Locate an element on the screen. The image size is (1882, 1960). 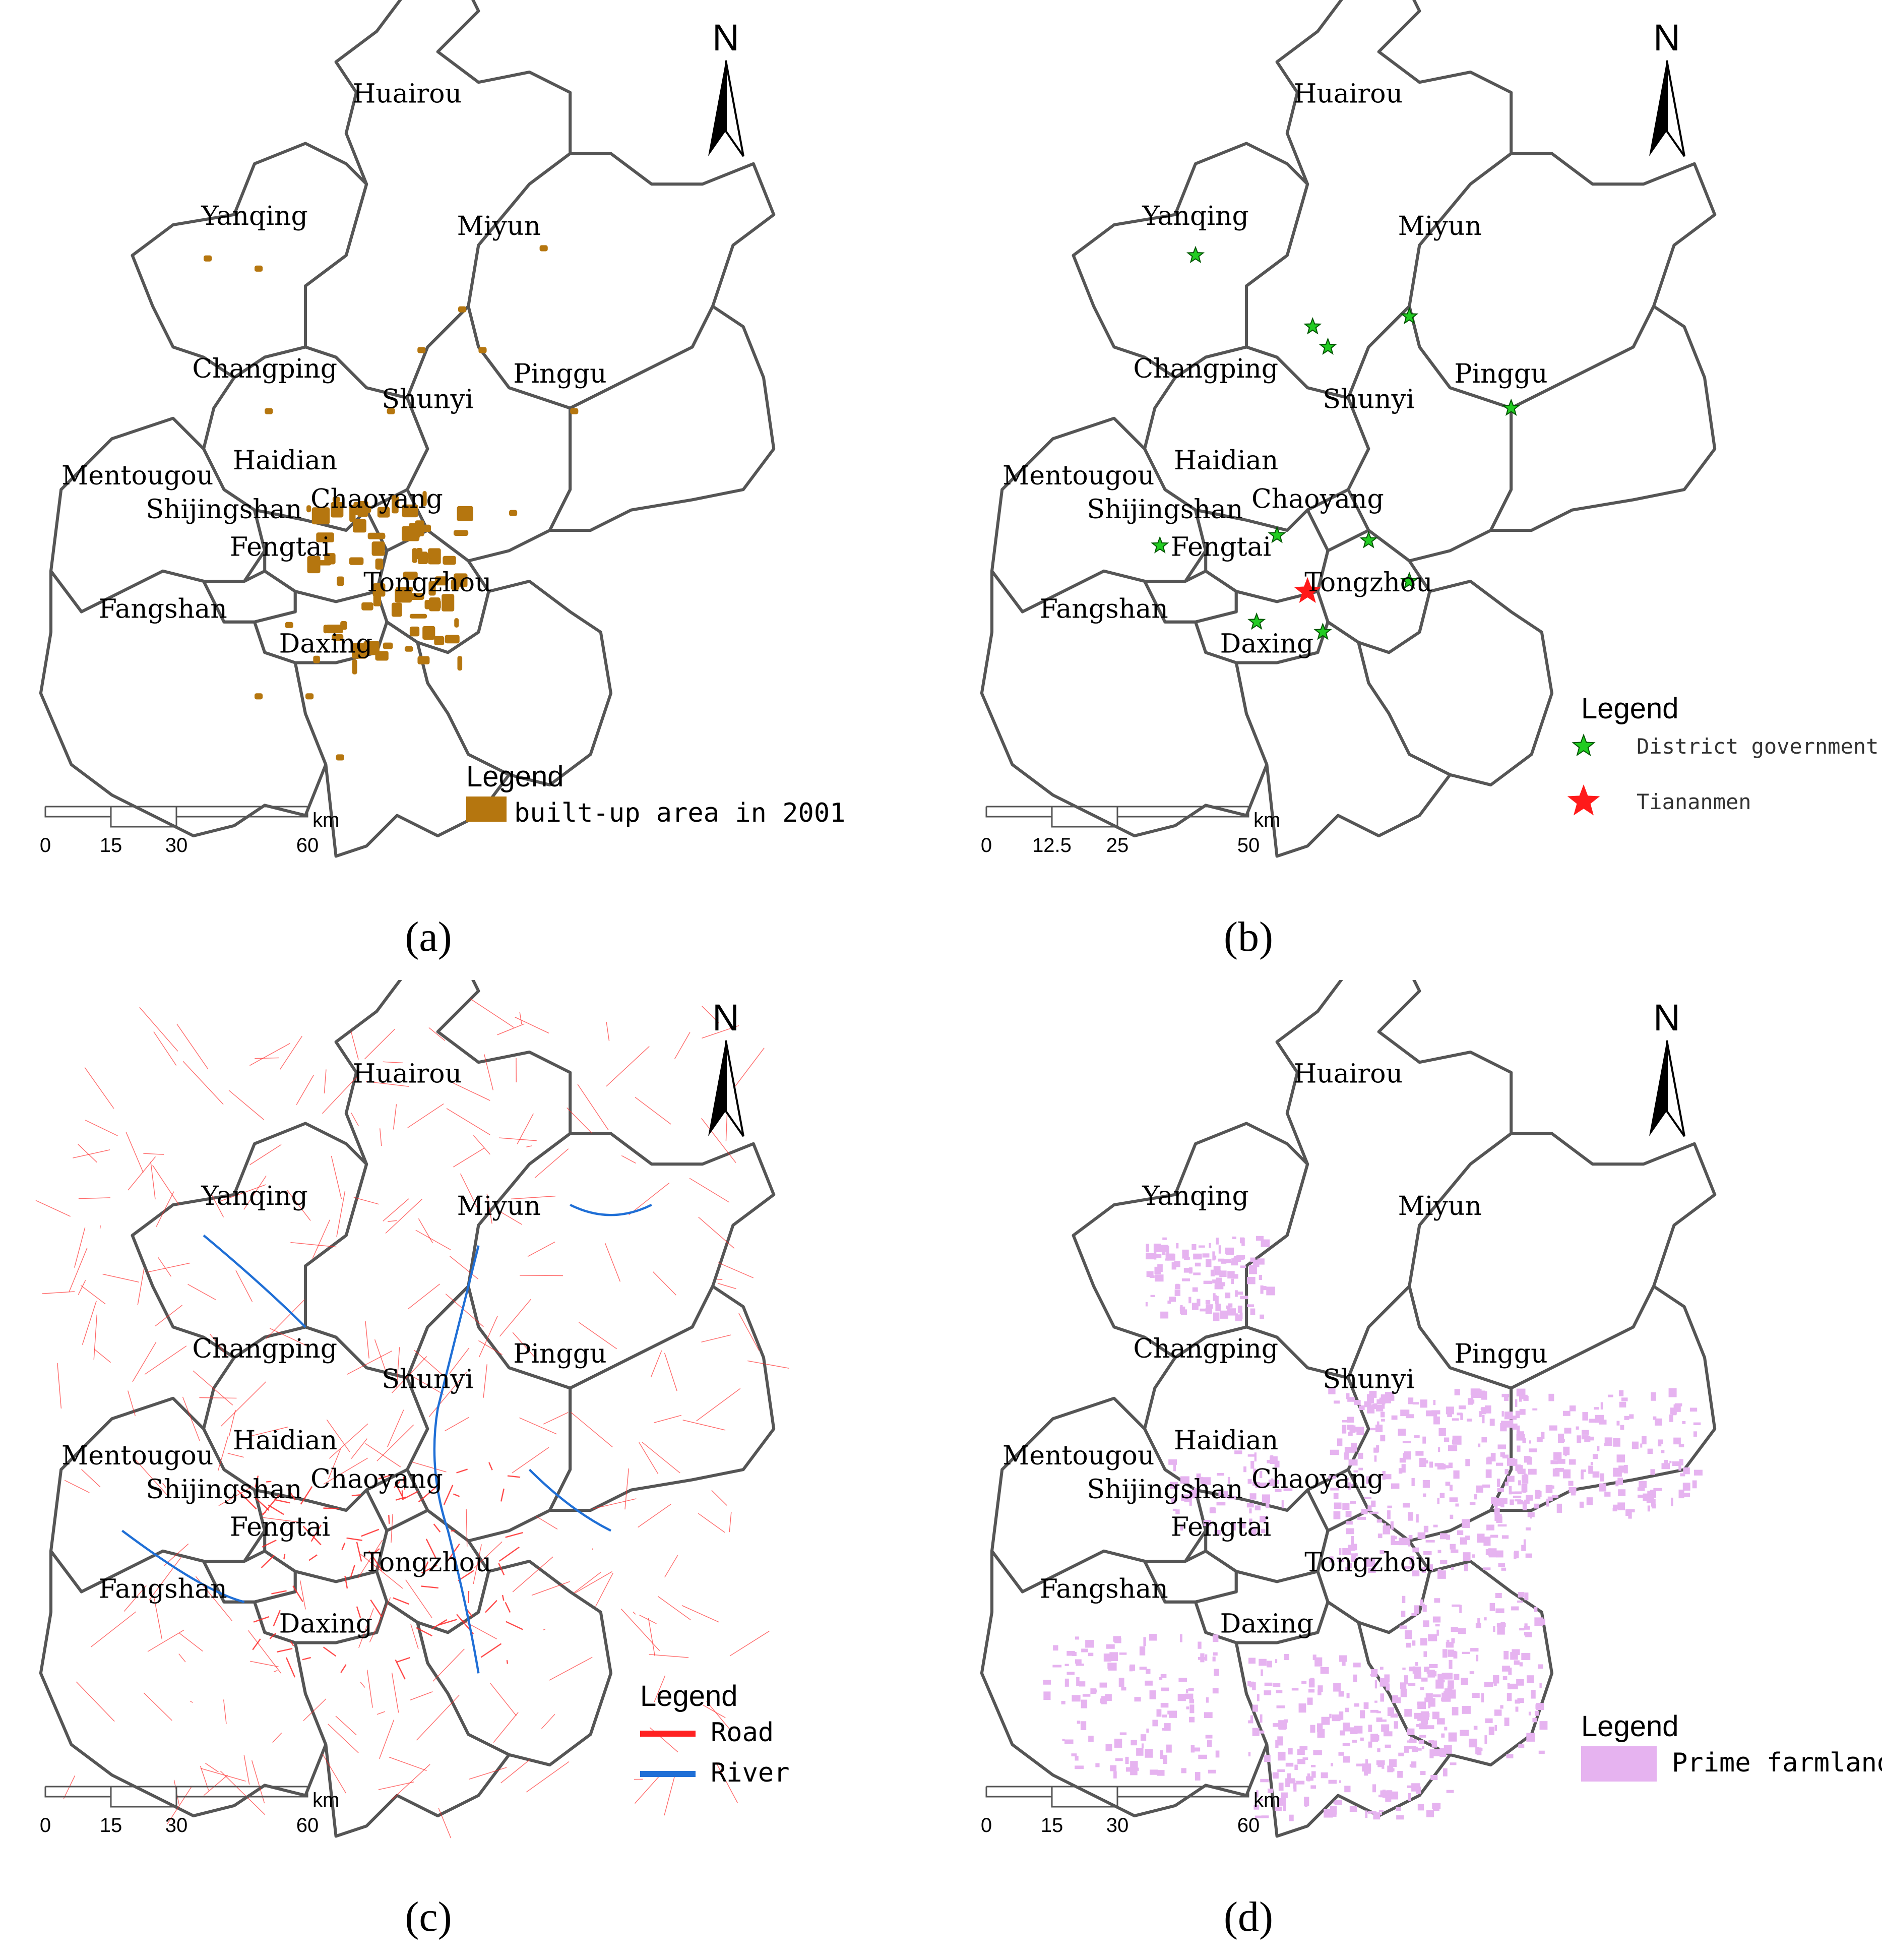
district-label-chaoyang: Chaoyang is located at coordinates (376, 1479).